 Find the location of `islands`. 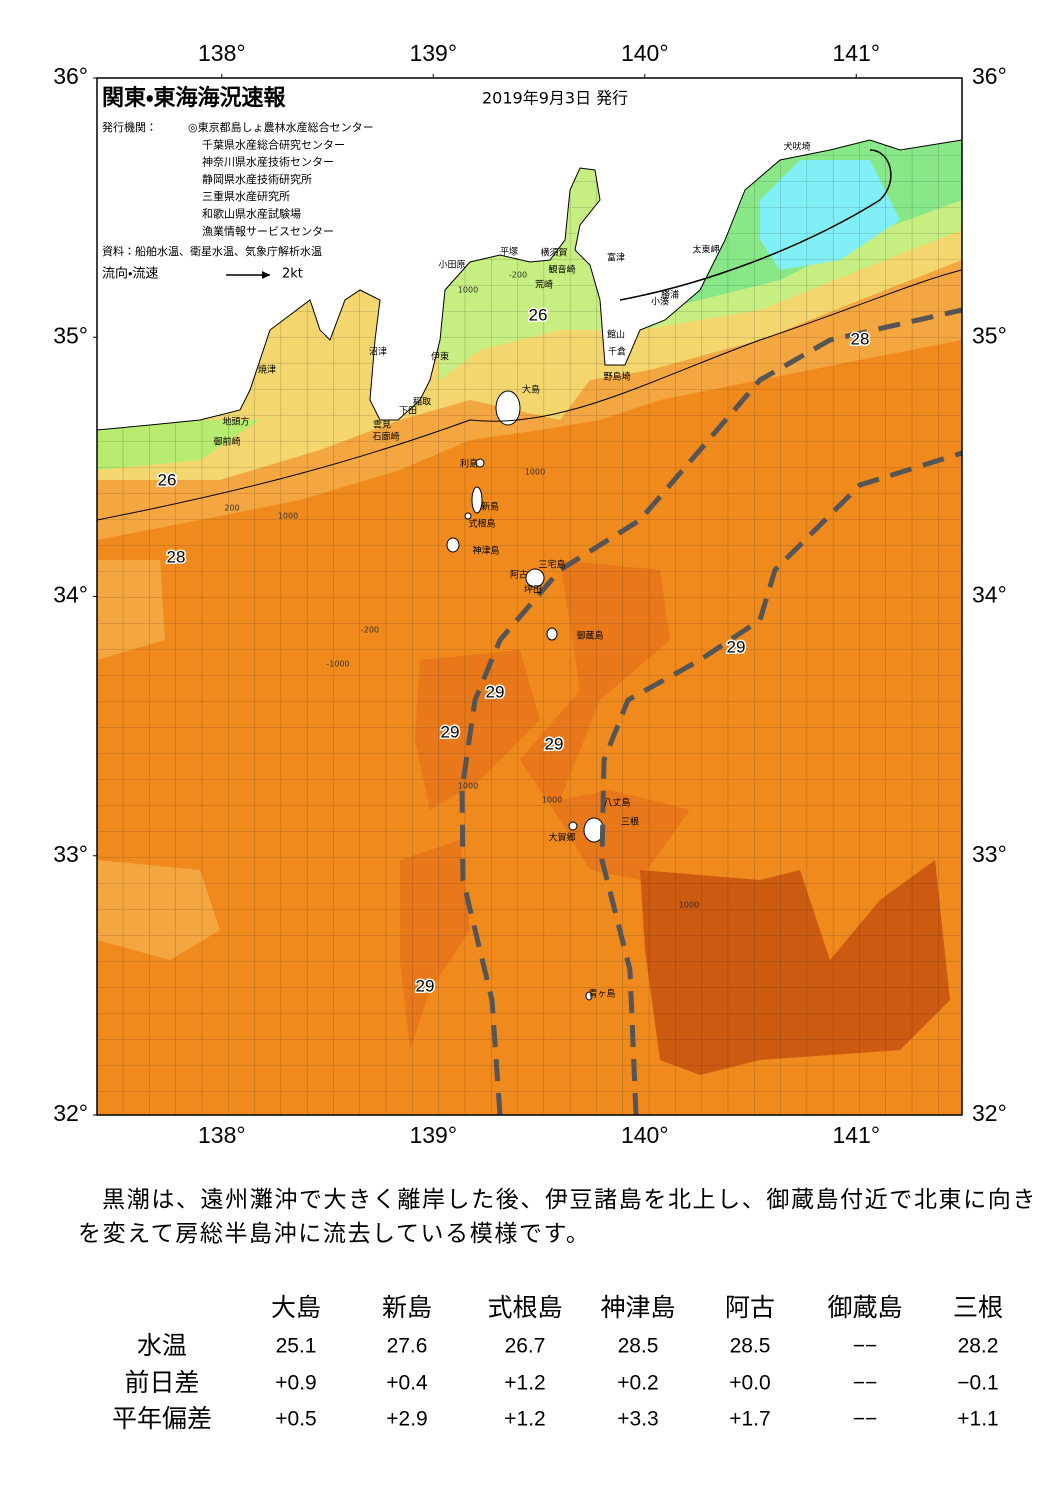

islands is located at coordinates (525, 695).